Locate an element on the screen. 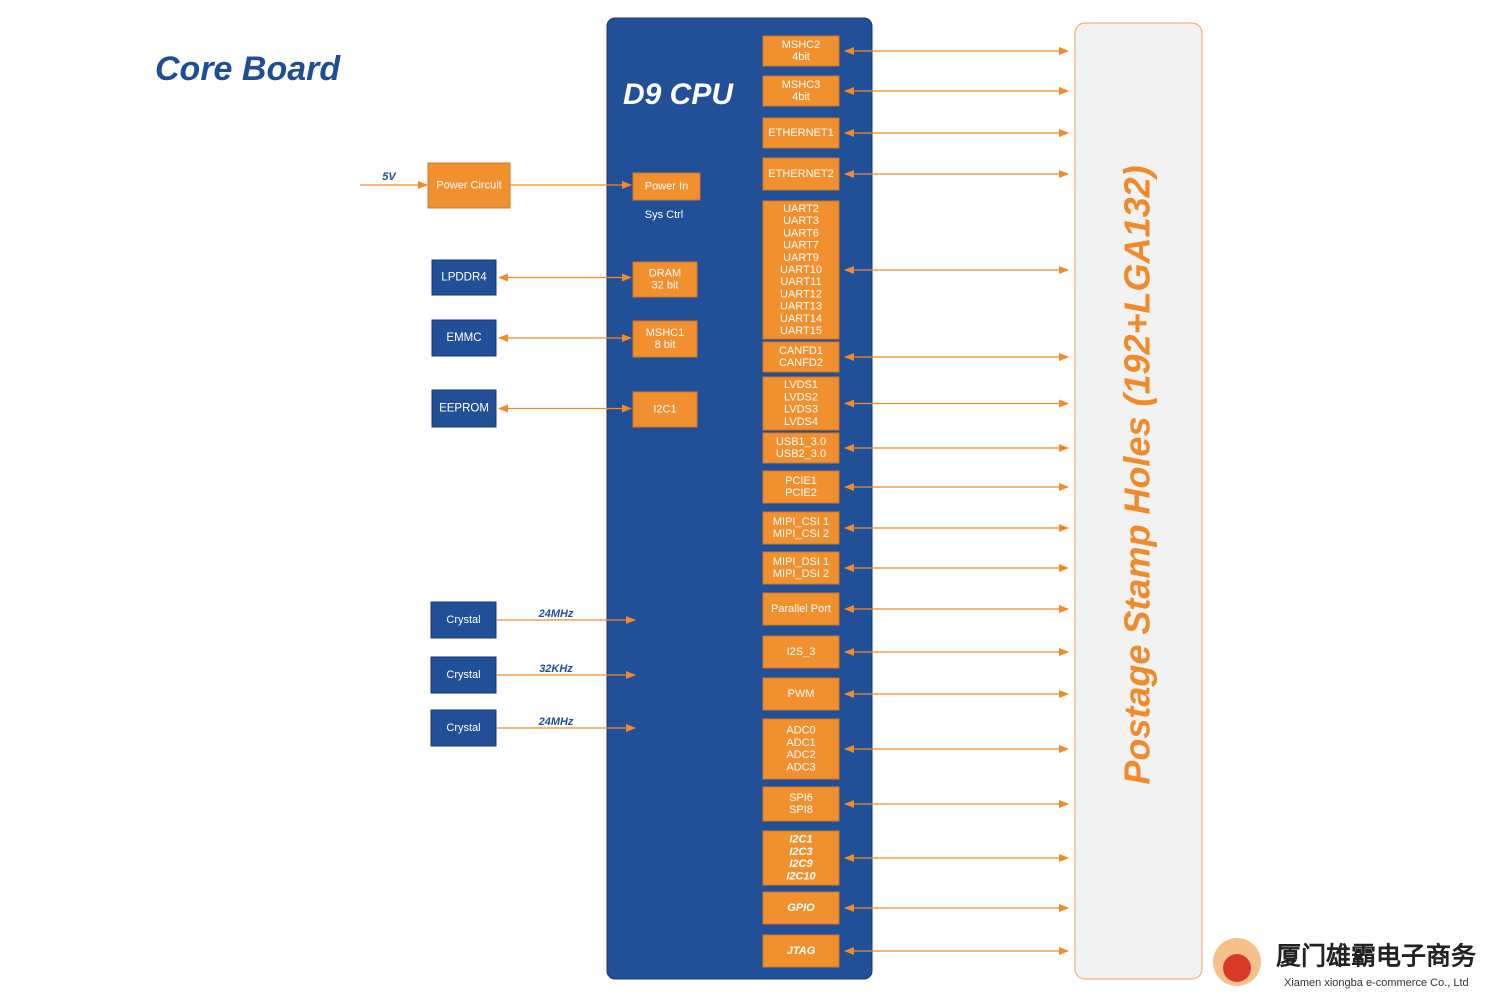  memory-port-label: MSHC1 8 bit is located at coordinates (665, 339).